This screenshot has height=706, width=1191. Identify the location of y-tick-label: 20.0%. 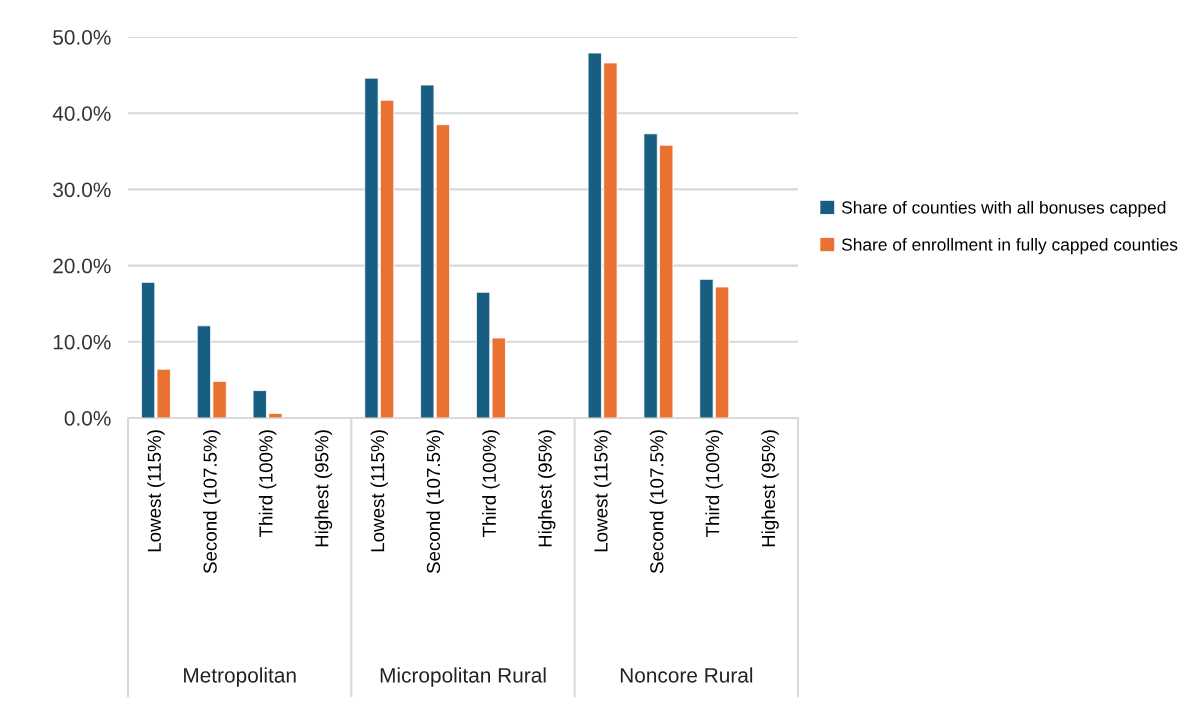
(82, 266).